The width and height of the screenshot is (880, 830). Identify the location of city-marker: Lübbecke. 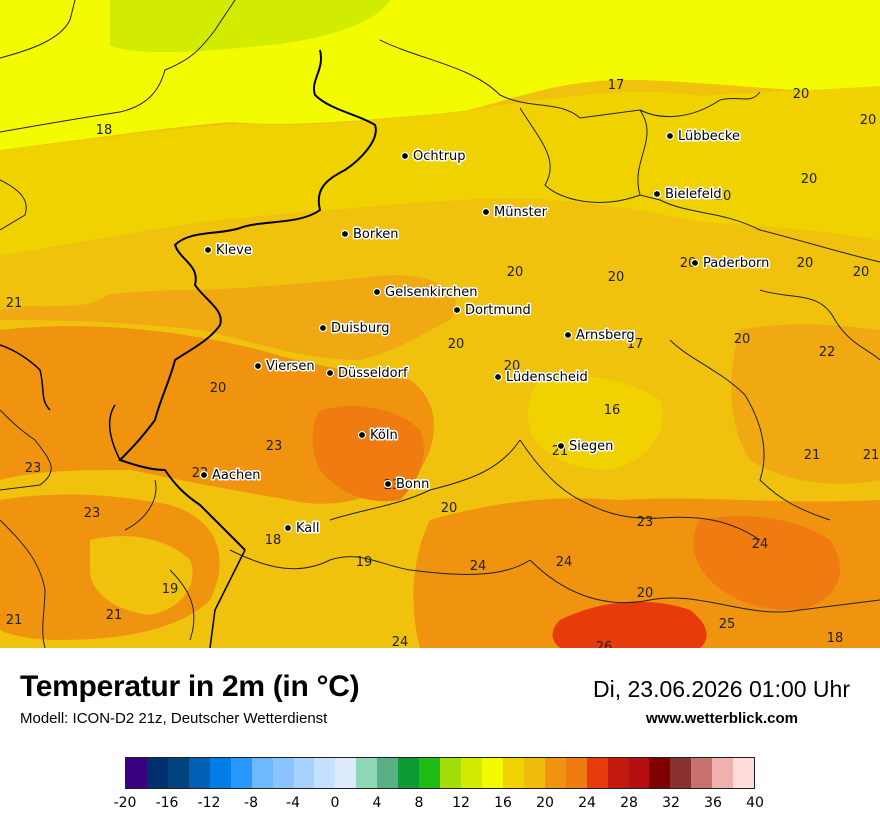
(703, 137).